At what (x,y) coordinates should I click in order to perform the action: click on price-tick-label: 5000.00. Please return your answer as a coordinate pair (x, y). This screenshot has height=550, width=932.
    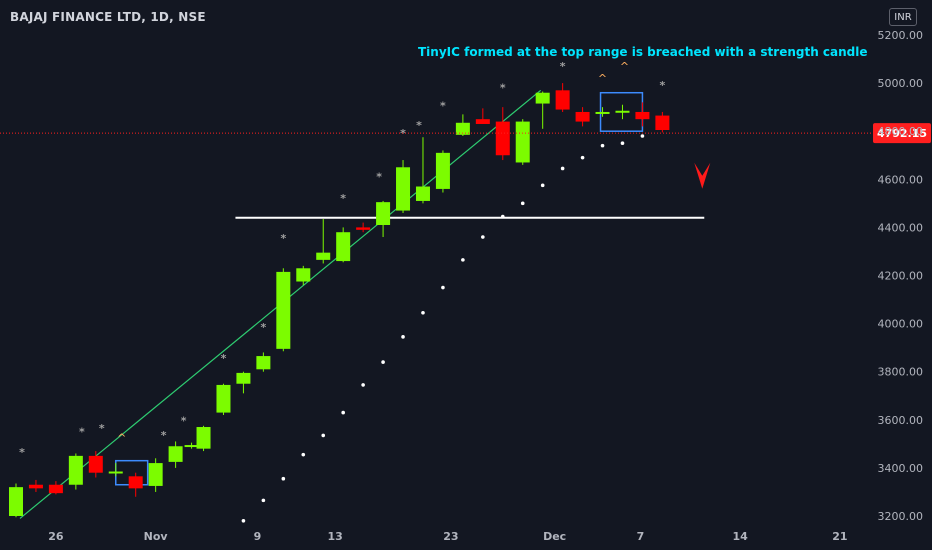
    Looking at the image, I should click on (901, 83).